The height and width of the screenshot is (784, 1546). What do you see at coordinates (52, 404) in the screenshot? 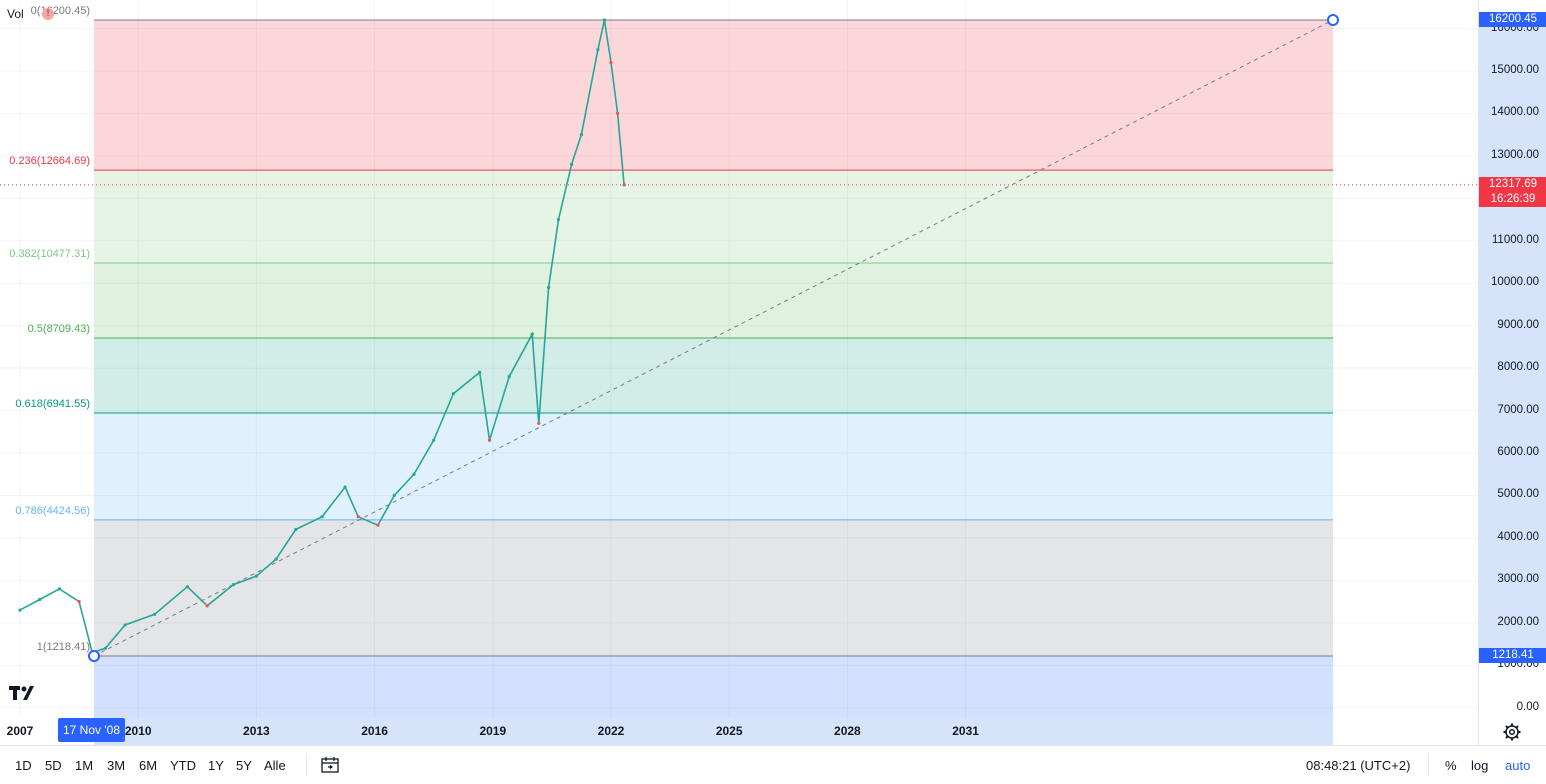
I see `fib-level-label: 0.618(6941.55)` at bounding box center [52, 404].